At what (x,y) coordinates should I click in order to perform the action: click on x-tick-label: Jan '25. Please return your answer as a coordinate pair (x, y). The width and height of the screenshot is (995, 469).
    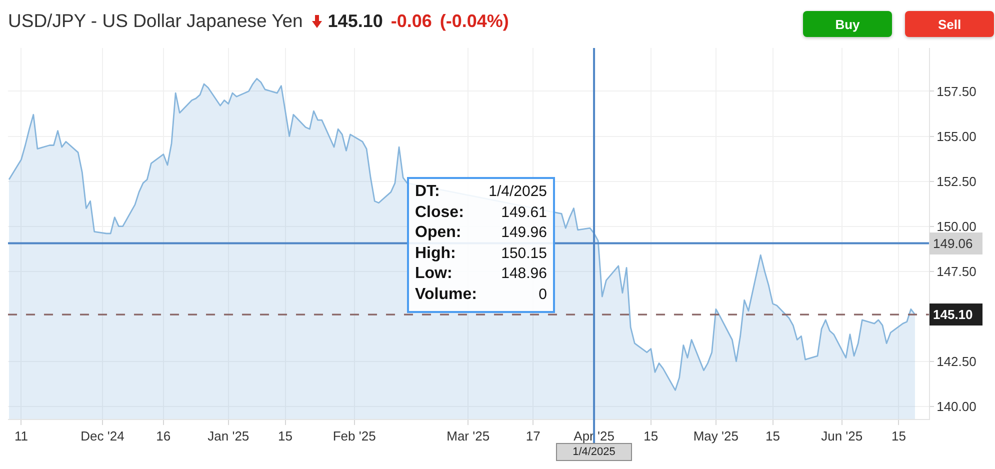
    Looking at the image, I should click on (229, 436).